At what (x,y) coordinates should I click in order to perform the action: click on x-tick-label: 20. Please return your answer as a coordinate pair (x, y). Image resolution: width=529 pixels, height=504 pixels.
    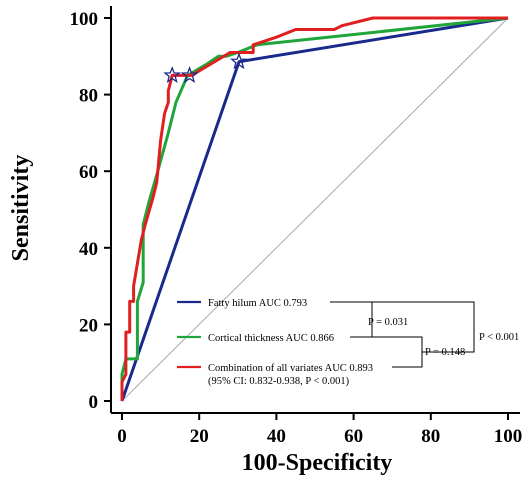
    Looking at the image, I should click on (199, 436).